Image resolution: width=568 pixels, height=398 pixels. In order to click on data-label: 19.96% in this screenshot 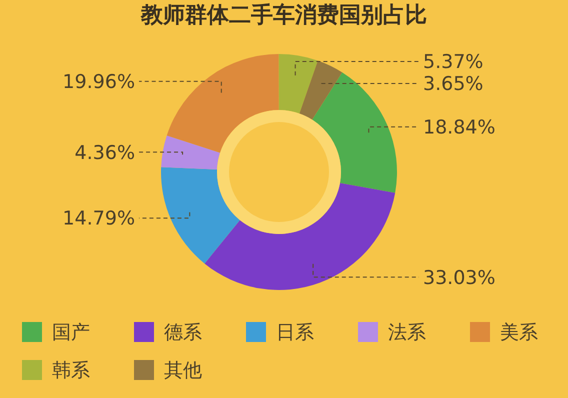, I will do `click(98, 81)`.